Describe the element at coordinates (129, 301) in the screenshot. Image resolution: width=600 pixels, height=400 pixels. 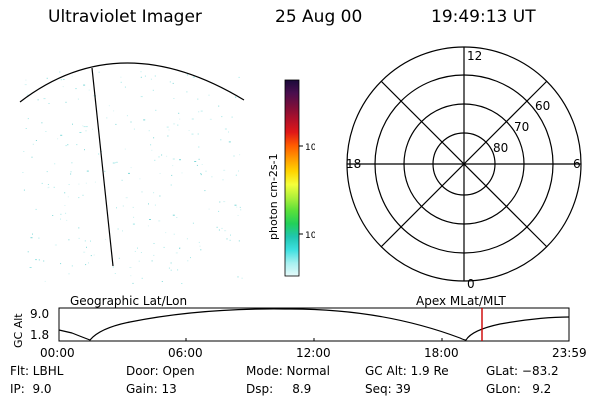
I see `timeline-left-label: Geographic Lat/Lon` at that location.